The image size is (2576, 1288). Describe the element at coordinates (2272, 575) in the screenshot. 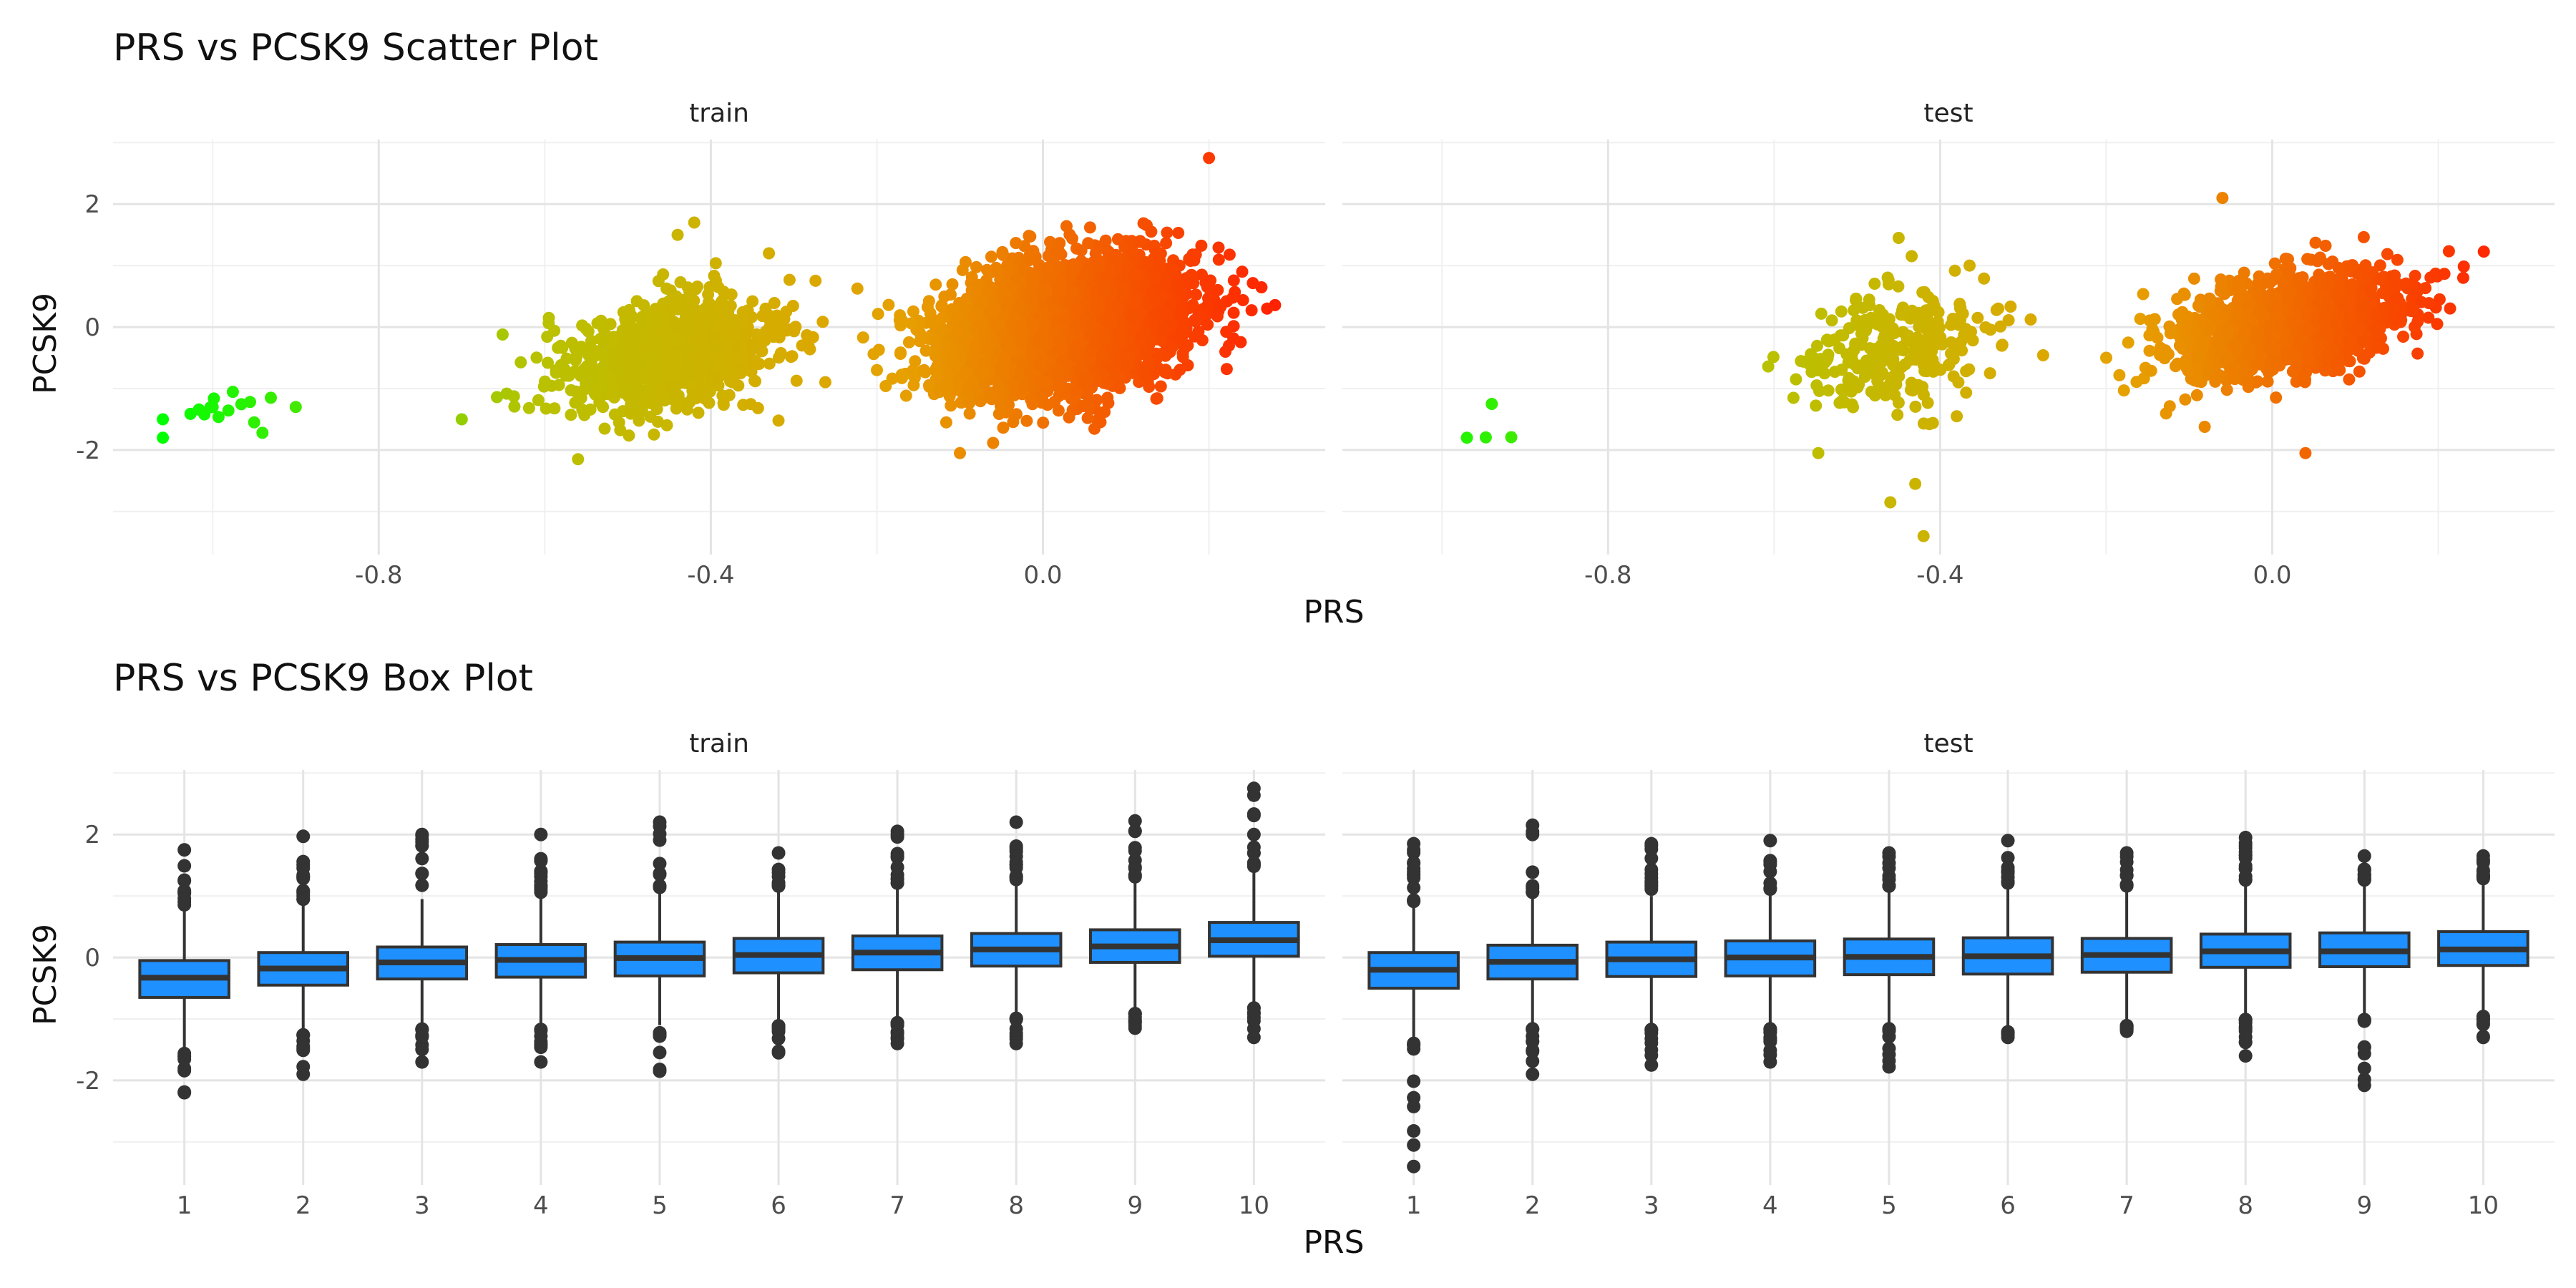

I see `x-tick-label: 0.0` at that location.